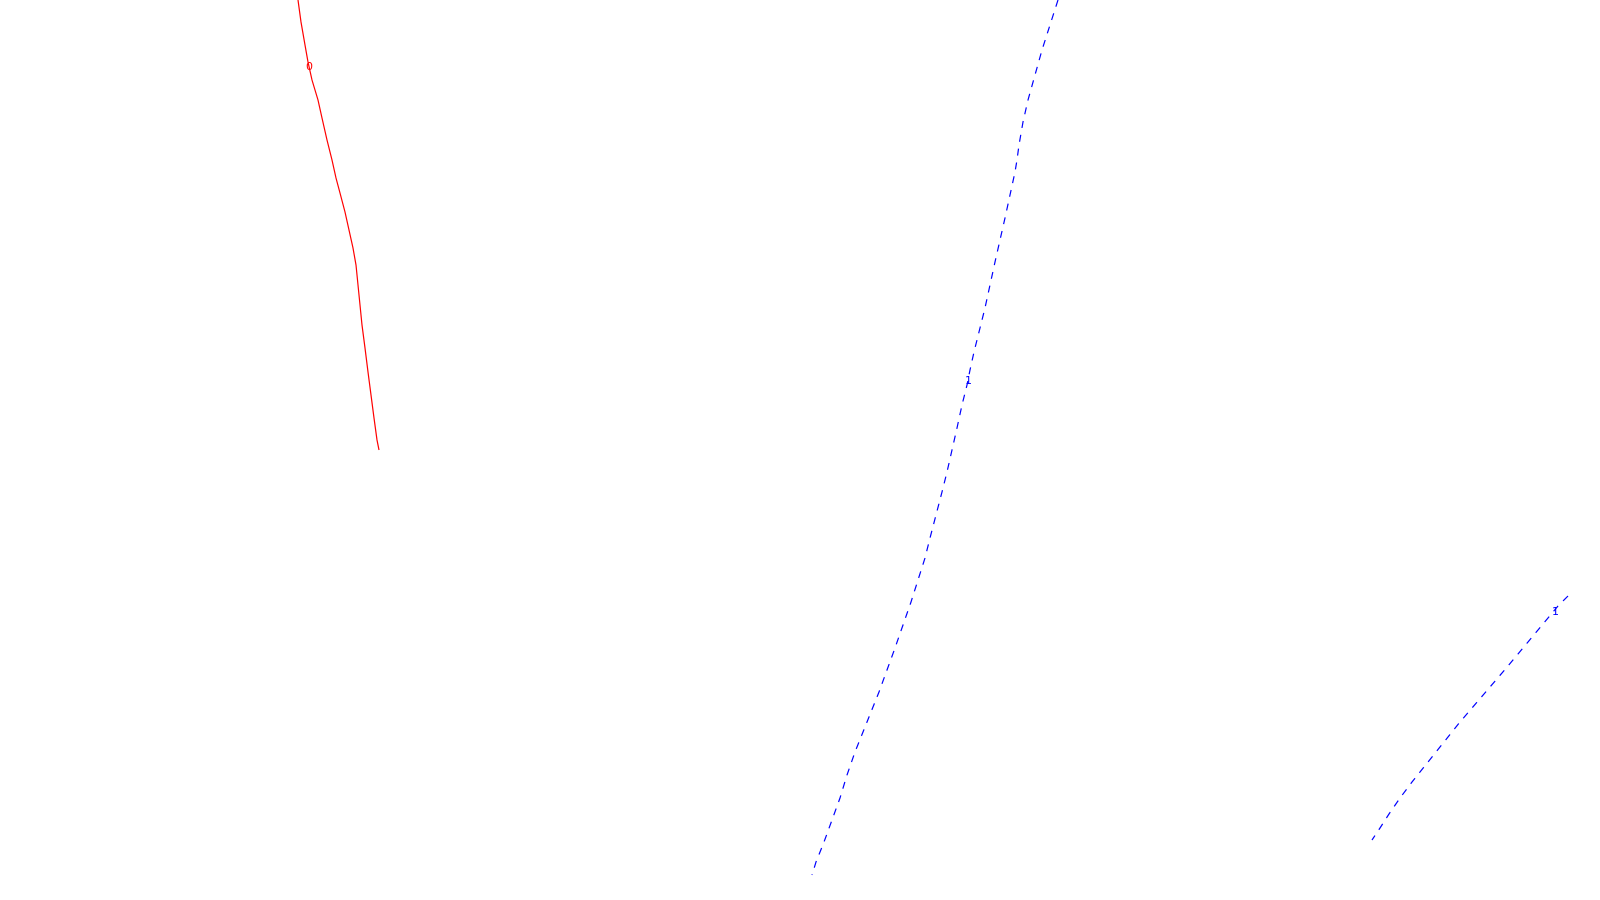 Image resolution: width=1600 pixels, height=900 pixels. I want to click on contour-line-red, so click(338, 225).